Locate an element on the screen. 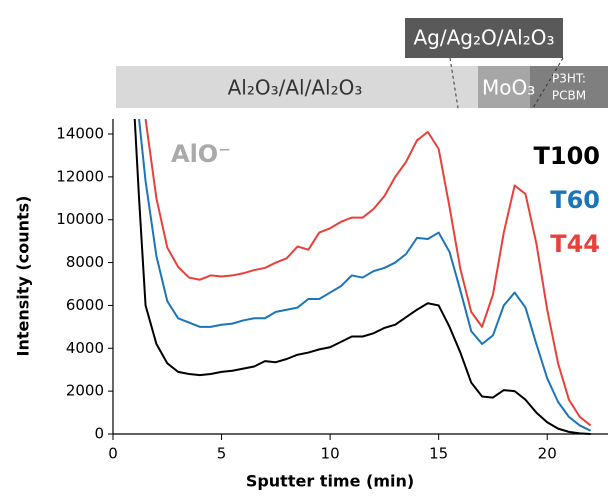 Image resolution: width=608 pixels, height=496 pixels. y-axis-label: Intensity (counts) is located at coordinates (23, 276).